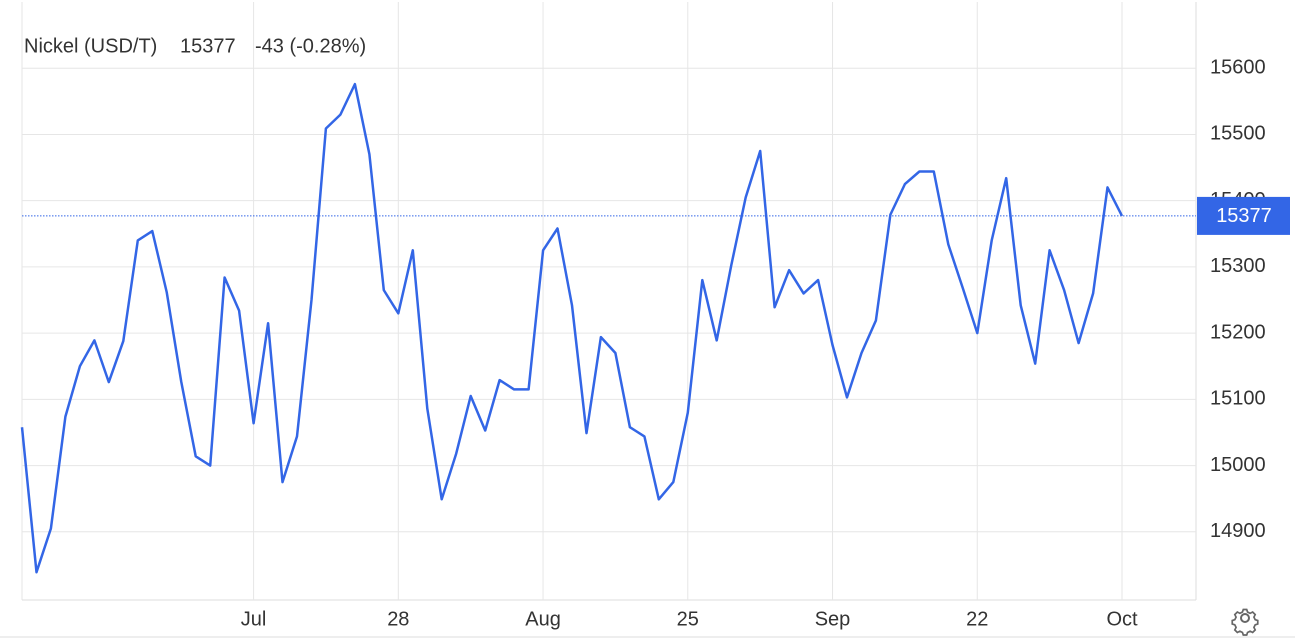 The width and height of the screenshot is (1295, 644). What do you see at coordinates (543, 619) in the screenshot?
I see `x-tick-label: Aug` at bounding box center [543, 619].